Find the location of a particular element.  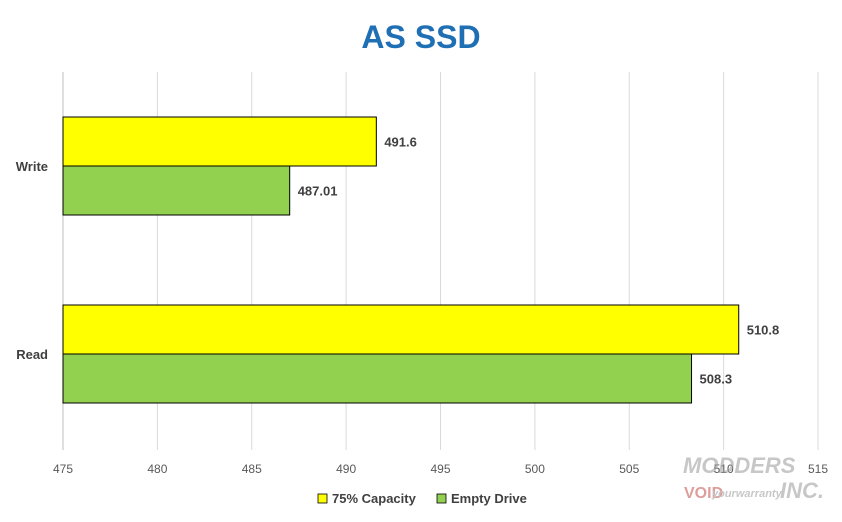

watermark-logo: MODDERS VOID yourwarranty INC. is located at coordinates (753, 478).